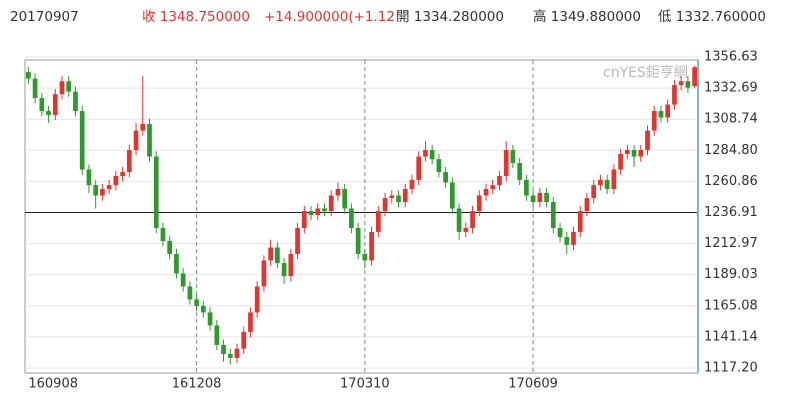 The width and height of the screenshot is (800, 406). I want to click on quote-high: 高 1349.880000, so click(587, 16).